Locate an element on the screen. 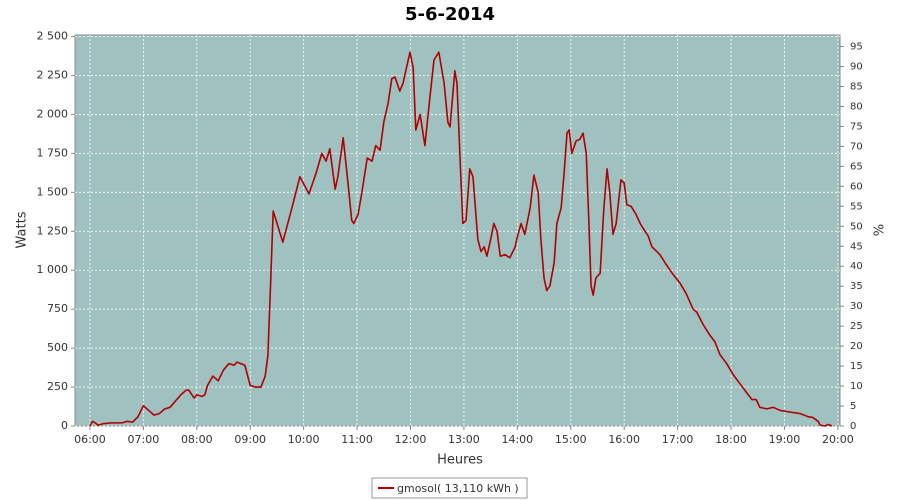  y2-tick-label: 50 is located at coordinates (856, 226).